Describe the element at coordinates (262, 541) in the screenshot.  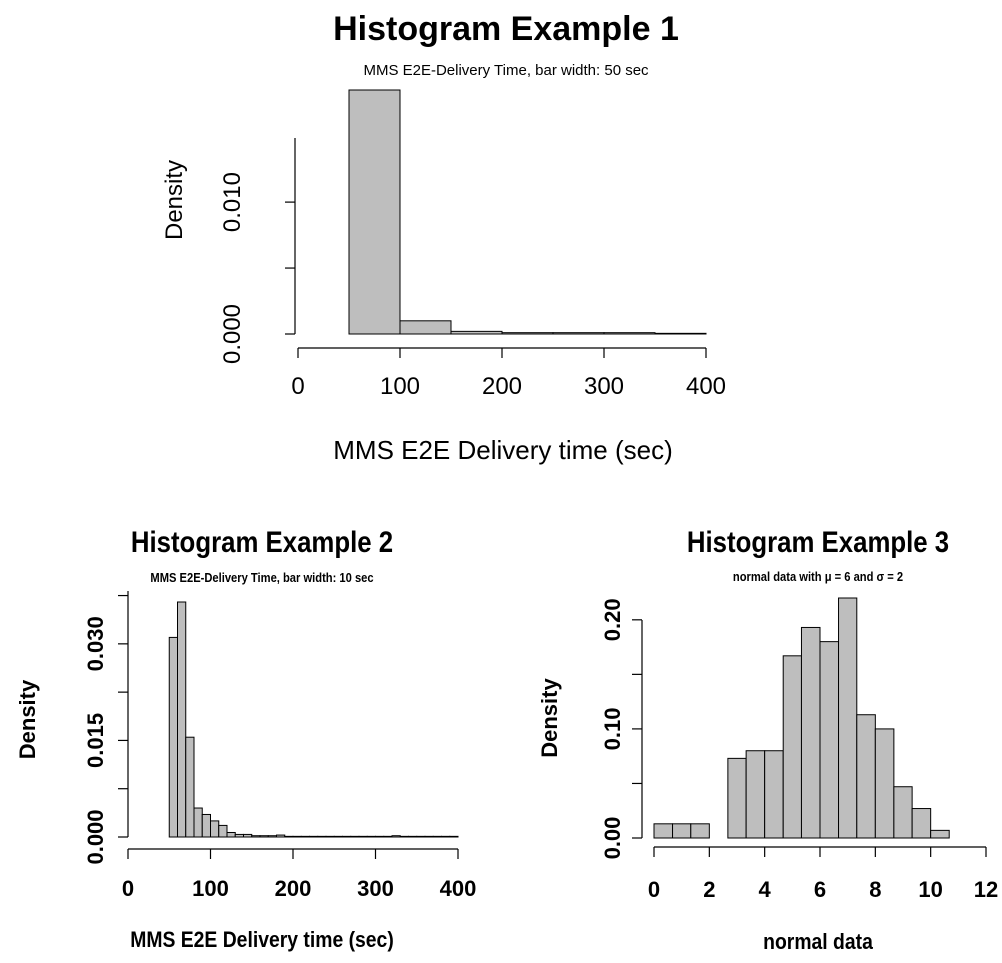
I see `chart-title: Histogram Example 2` at that location.